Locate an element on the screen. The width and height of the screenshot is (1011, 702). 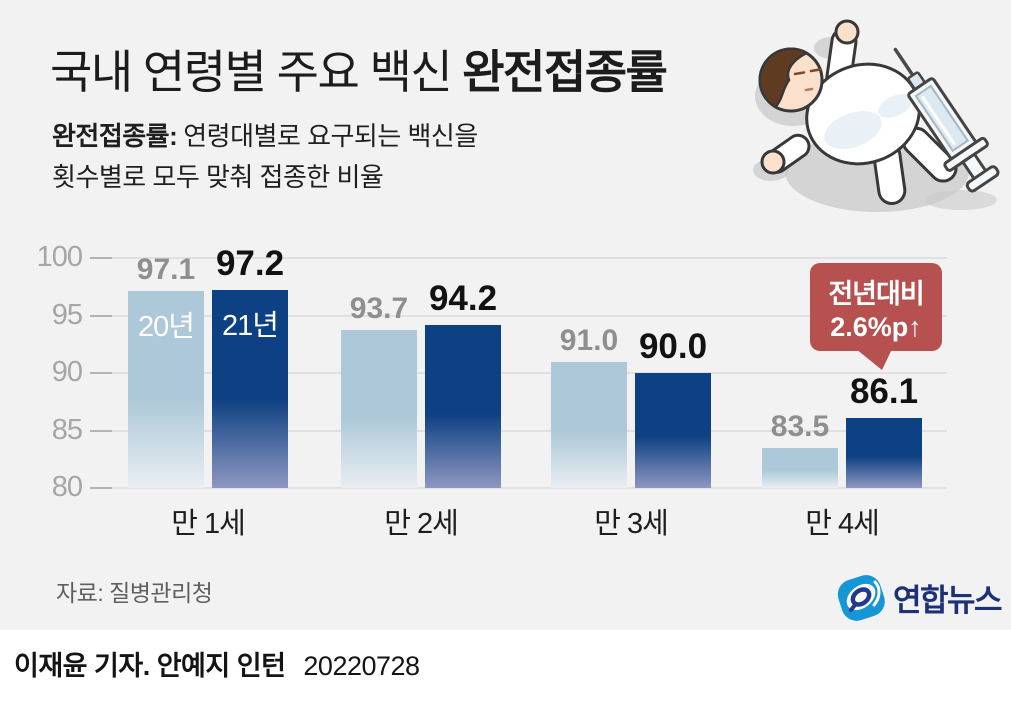
series-legend-20년: 20년 is located at coordinates (166, 327).